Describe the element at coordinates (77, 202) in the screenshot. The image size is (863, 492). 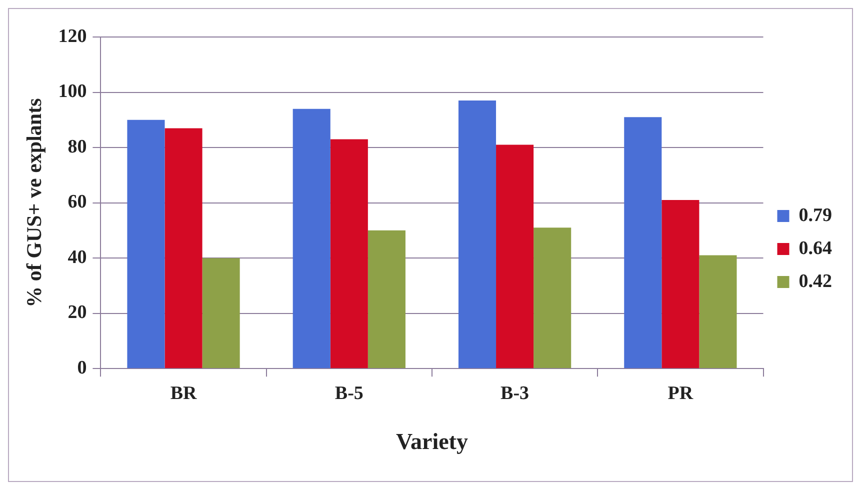
I see `y-tick-label: 60` at that location.